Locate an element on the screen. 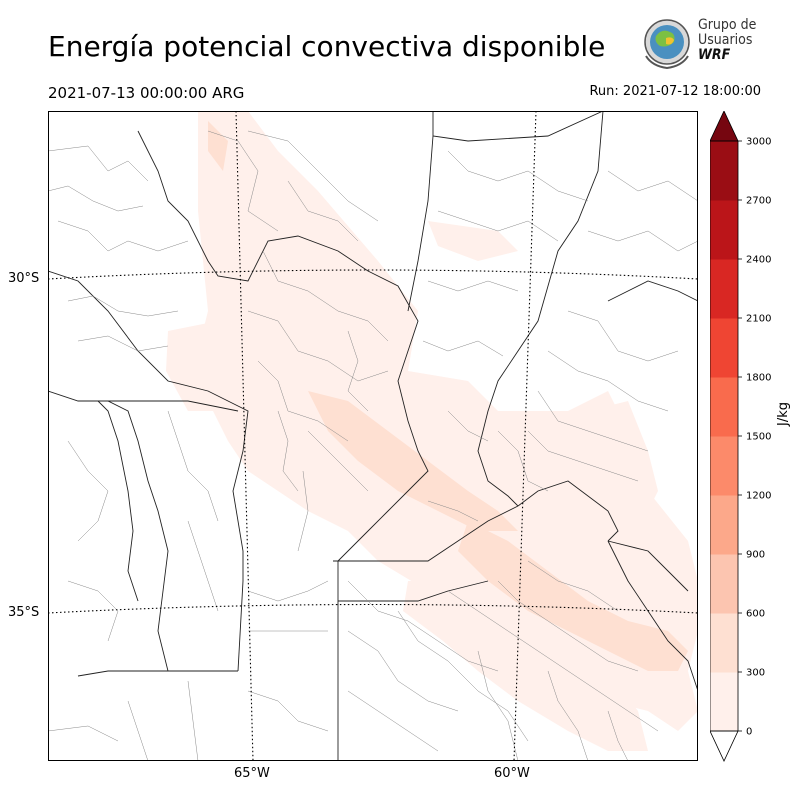 The height and width of the screenshot is (800, 800). colorbar-tick-label: 1500 is located at coordinates (758, 437).